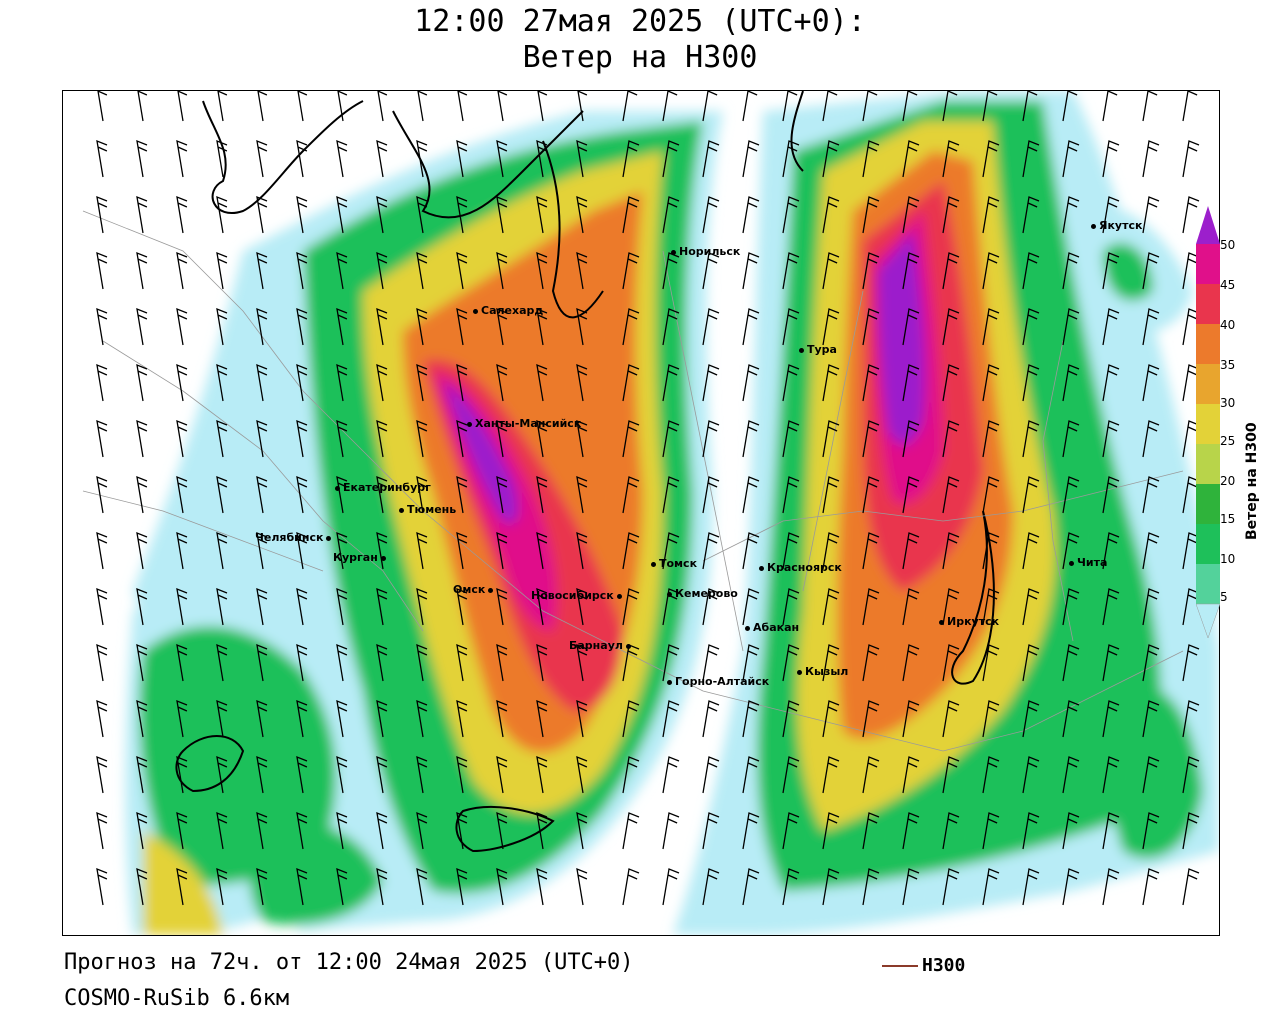  What do you see at coordinates (1208, 621) in the screenshot?
I see `colorbar-bottom-arrow-icon` at bounding box center [1208, 621].